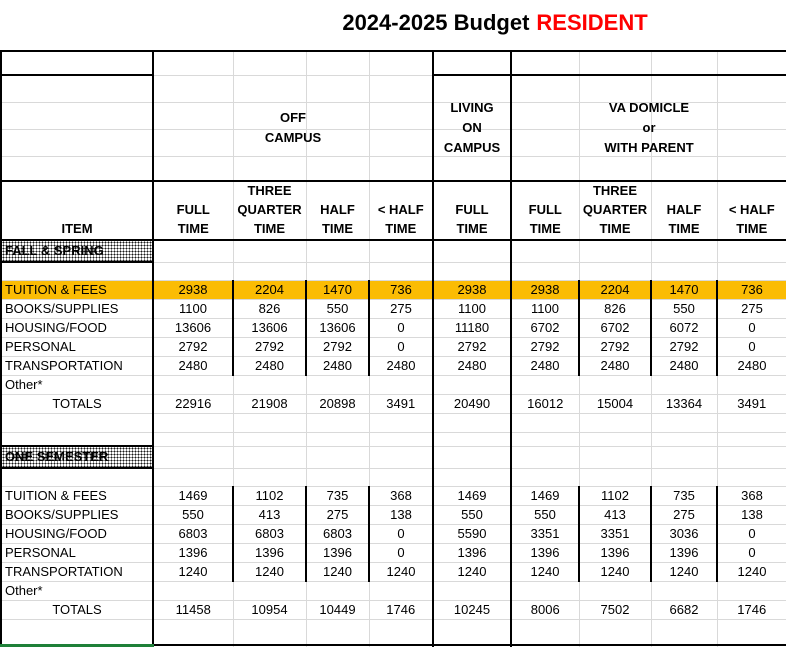  I want to click on group-header-va-domicile: VA DOMICLE or WITH PARENT, so click(648, 128).